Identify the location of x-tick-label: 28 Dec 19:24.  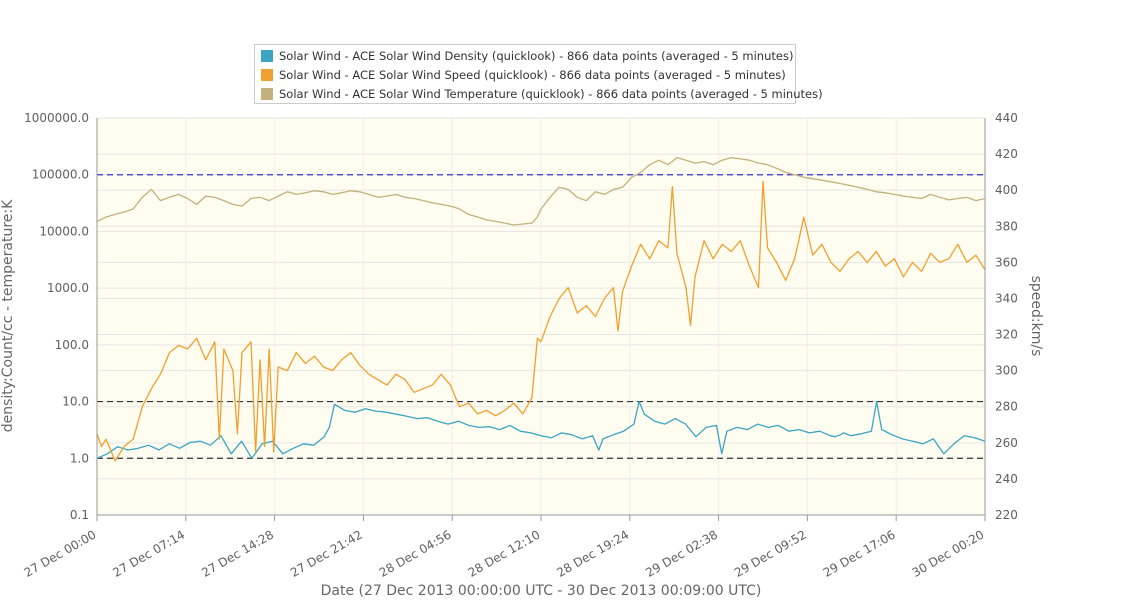
(592, 553).